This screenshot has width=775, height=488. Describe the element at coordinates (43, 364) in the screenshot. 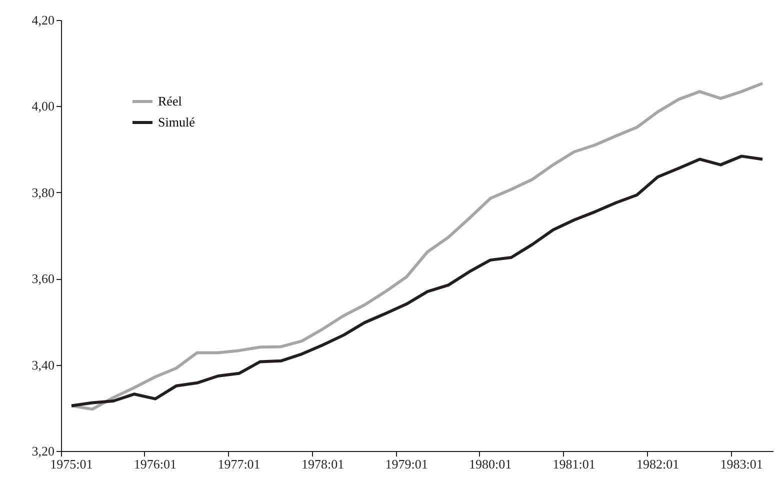

I see `y-tick-label: 3,40` at that location.